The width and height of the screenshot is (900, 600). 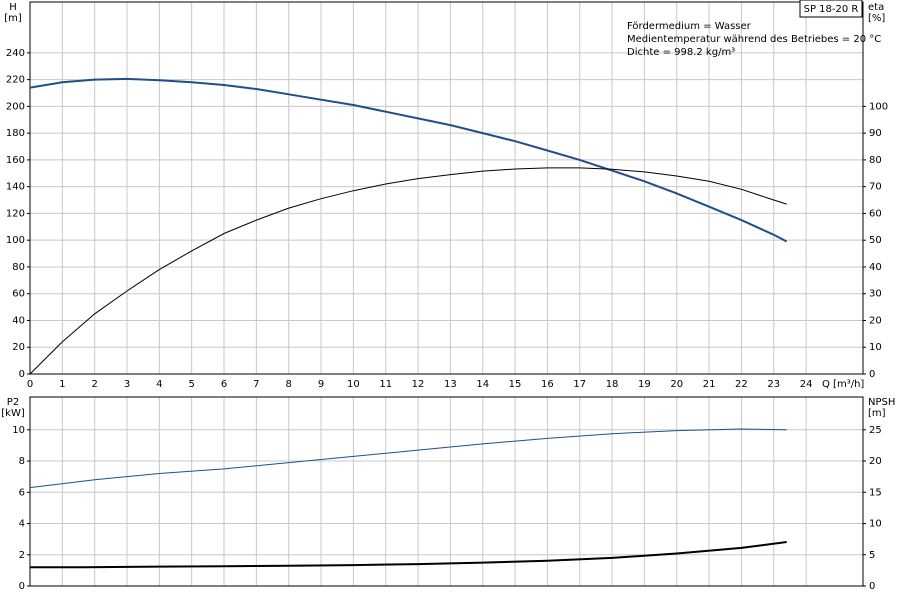 I want to click on y2-tick-label: 50, so click(x=875, y=240).